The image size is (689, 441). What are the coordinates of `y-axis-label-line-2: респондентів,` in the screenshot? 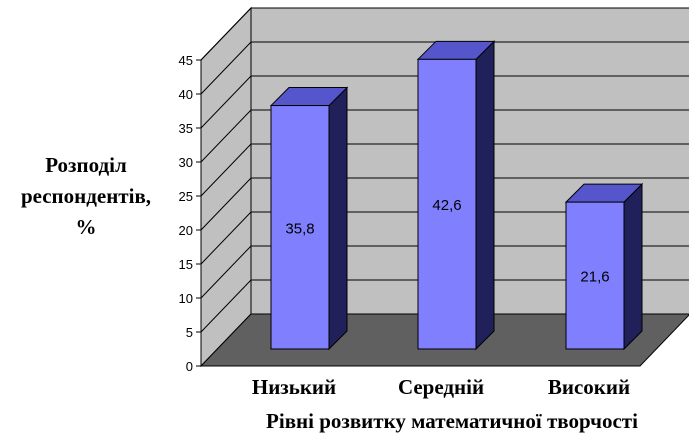 It's located at (86, 196).